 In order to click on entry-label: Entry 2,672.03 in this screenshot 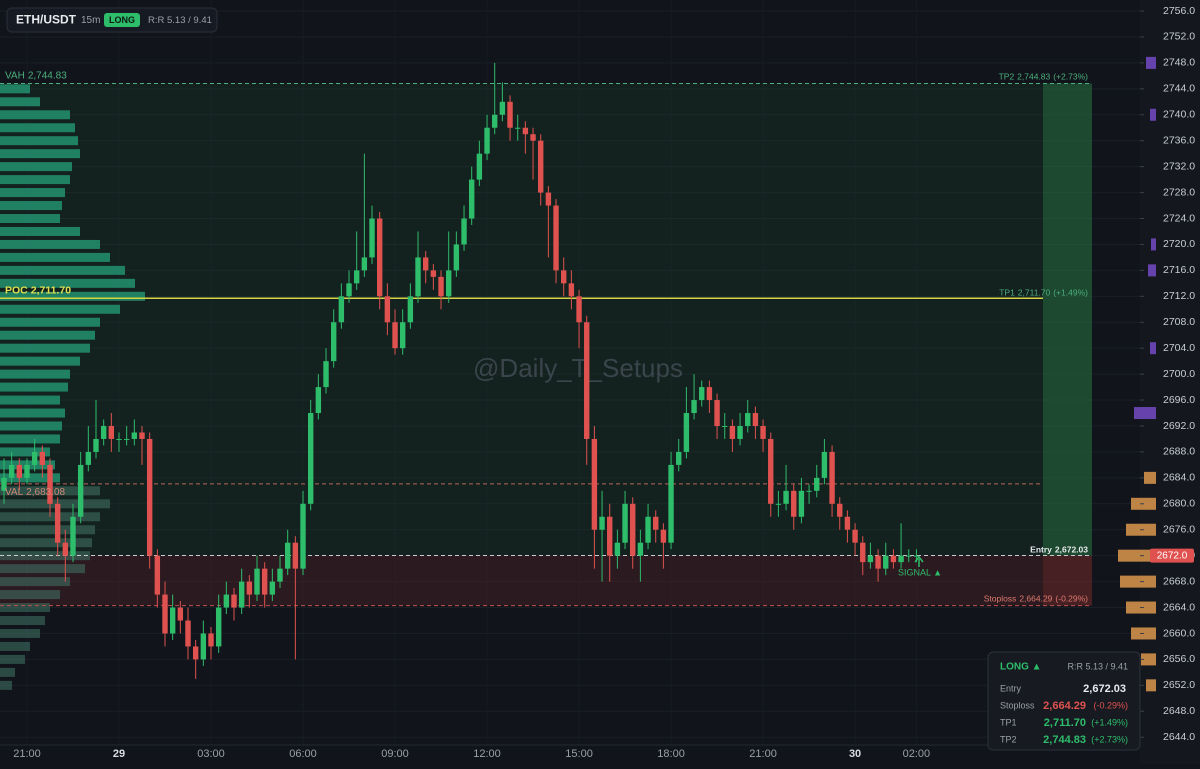, I will do `click(1059, 550)`.